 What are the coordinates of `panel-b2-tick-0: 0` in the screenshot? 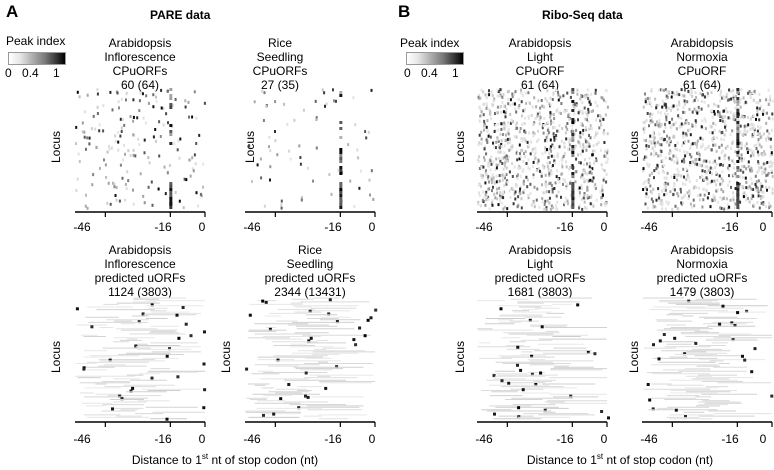 It's located at (763, 227).